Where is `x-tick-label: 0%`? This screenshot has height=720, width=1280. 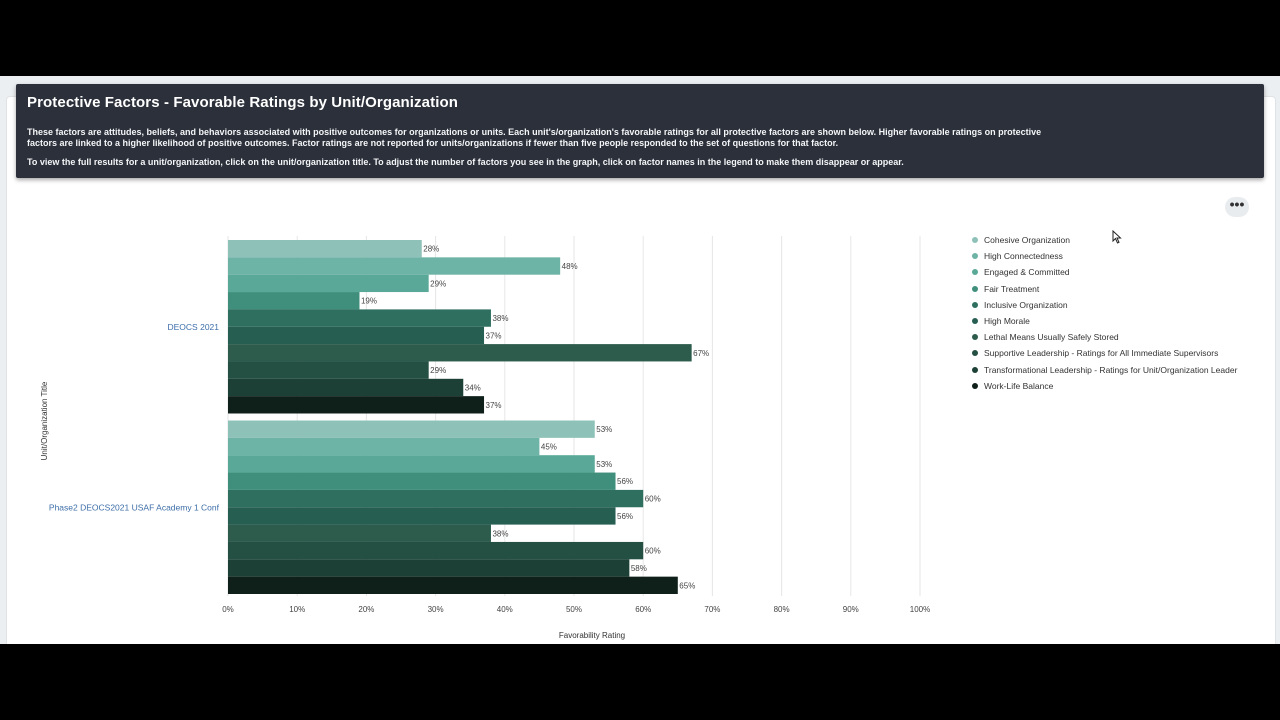 x-tick-label: 0% is located at coordinates (228, 609).